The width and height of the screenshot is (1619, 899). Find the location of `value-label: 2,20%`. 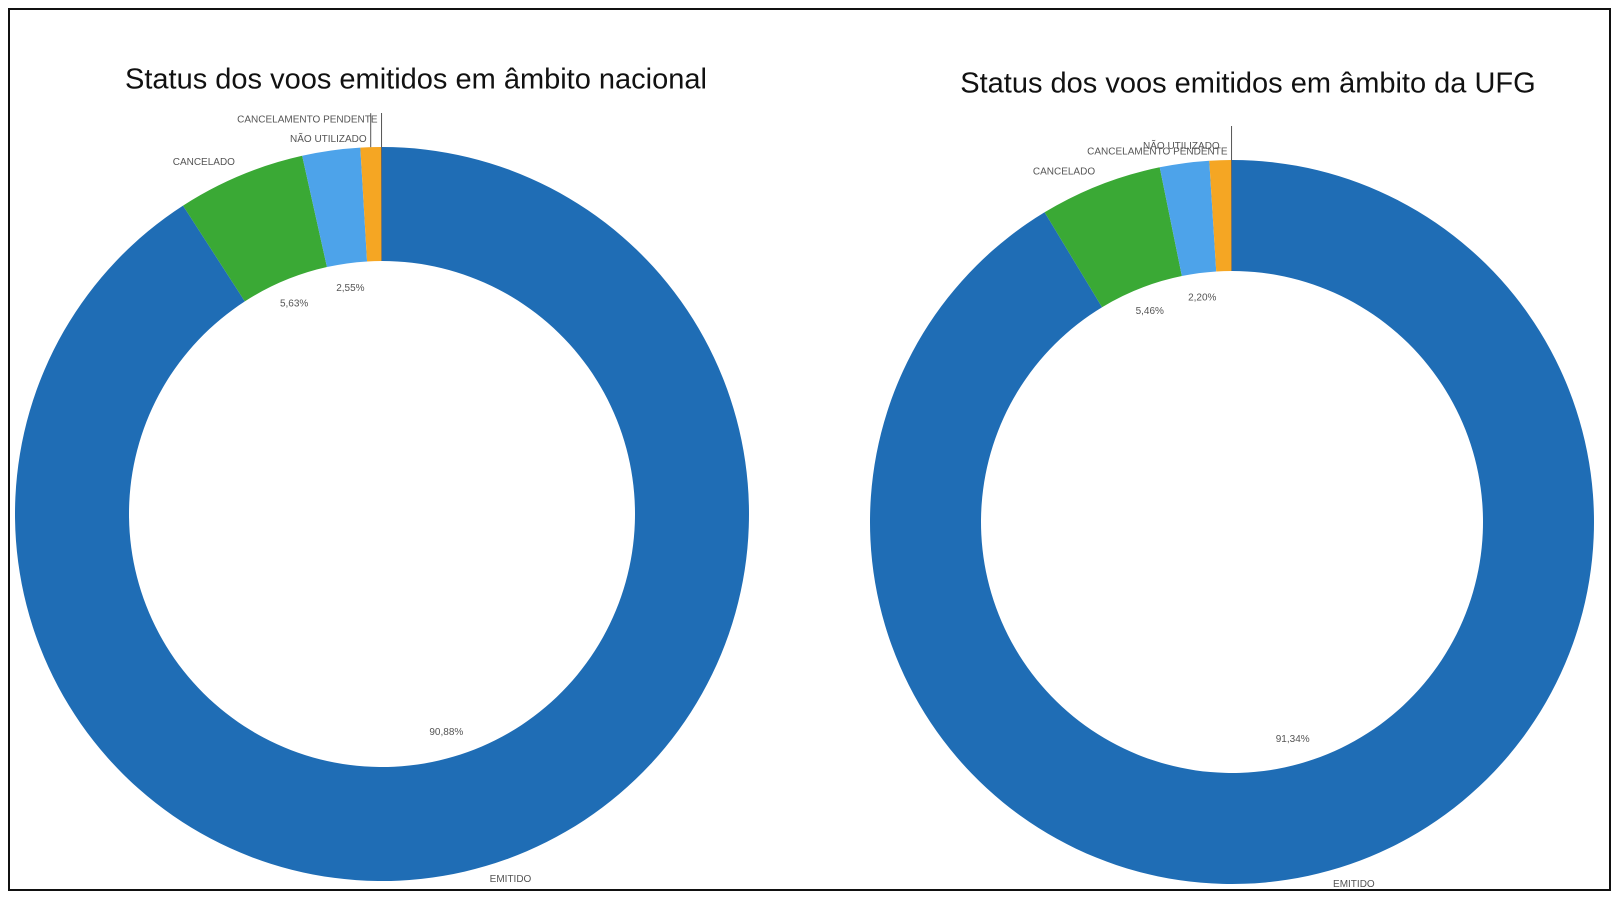

value-label: 2,20% is located at coordinates (1202, 298).